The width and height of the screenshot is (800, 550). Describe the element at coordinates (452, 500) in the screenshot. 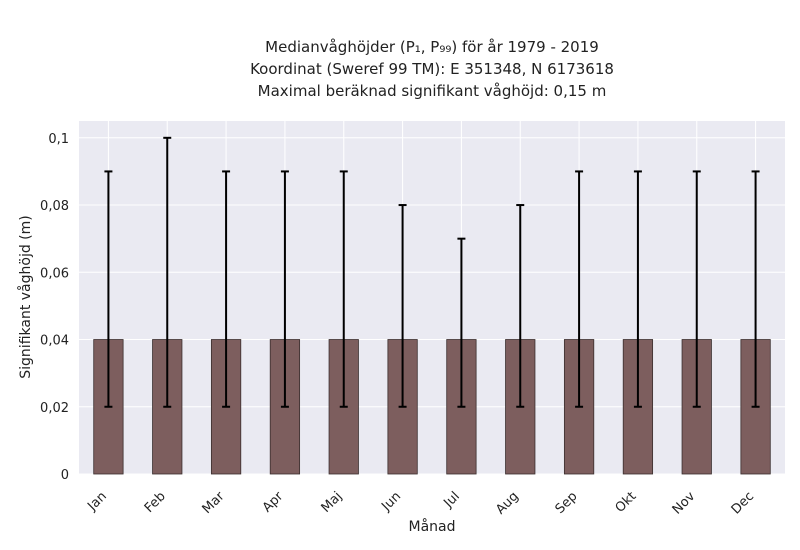

I see `x-tick-label-jul: Jul` at that location.